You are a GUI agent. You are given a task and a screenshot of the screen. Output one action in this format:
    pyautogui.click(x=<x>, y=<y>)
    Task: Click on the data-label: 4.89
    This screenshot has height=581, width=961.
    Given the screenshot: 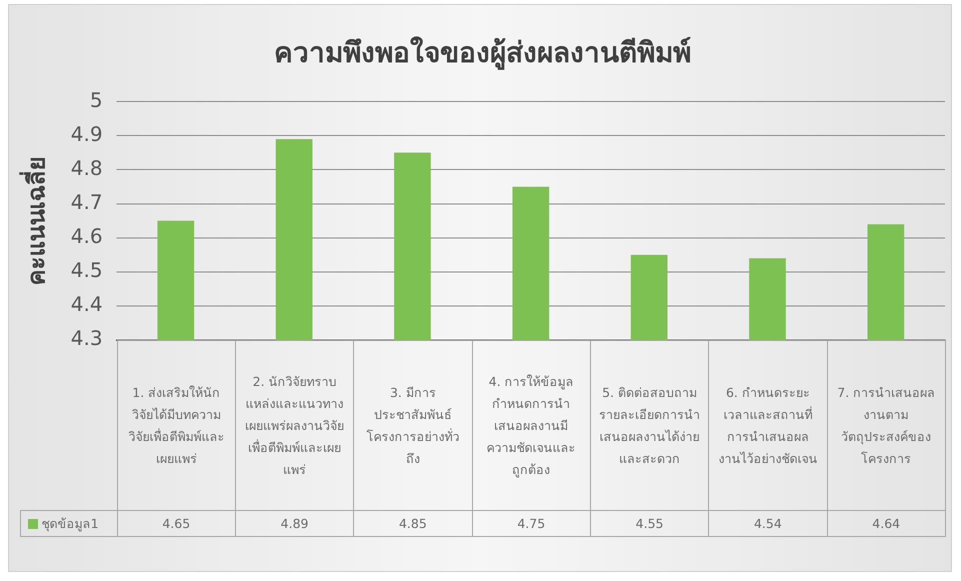 What is the action you would take?
    pyautogui.click(x=294, y=523)
    